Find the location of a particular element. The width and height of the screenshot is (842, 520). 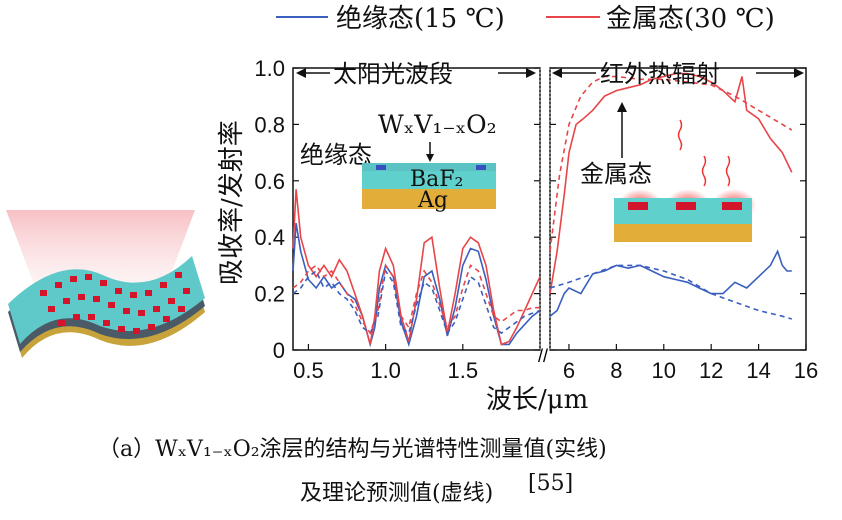

region-solar: 太阳光波段 is located at coordinates (416, 74).